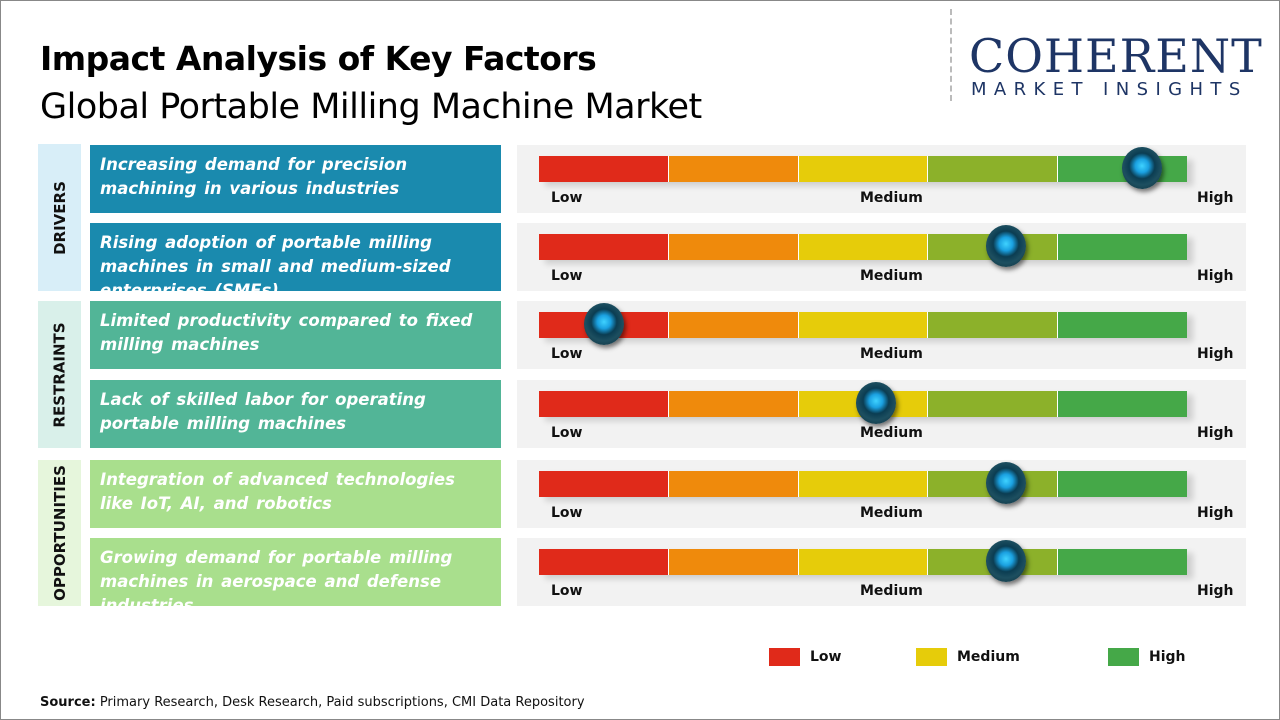  I want to click on category-label: RESTRAINTS, so click(59, 374).